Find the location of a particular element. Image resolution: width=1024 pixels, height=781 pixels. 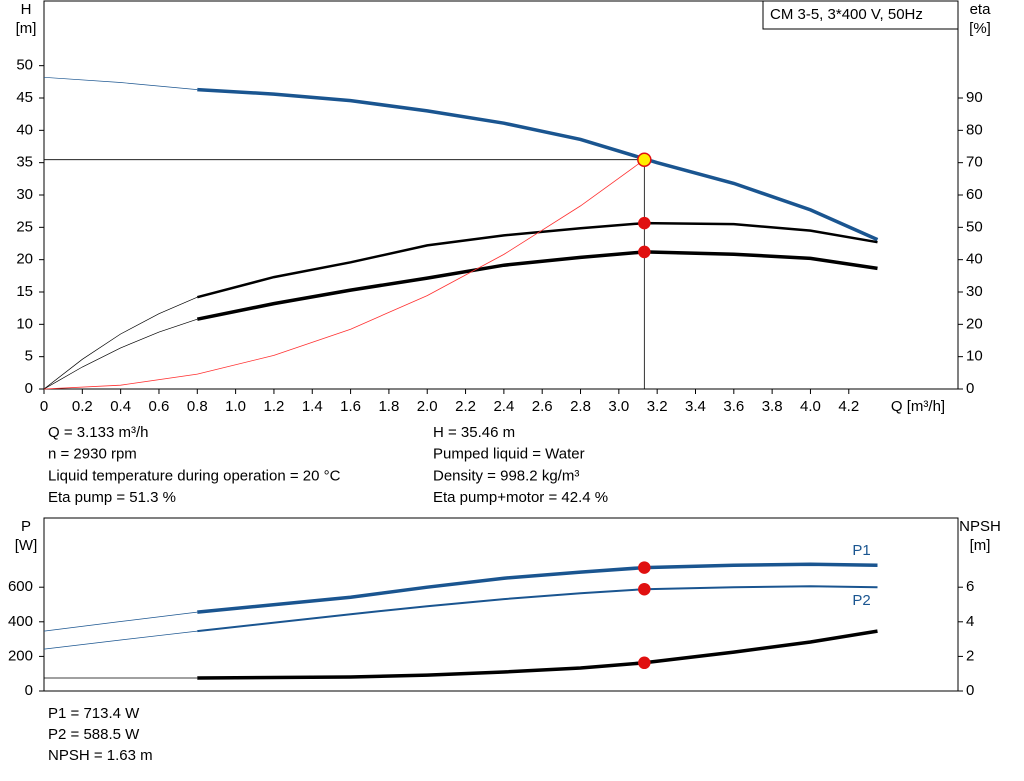

x-tick-label: 3.4 is located at coordinates (695, 406).